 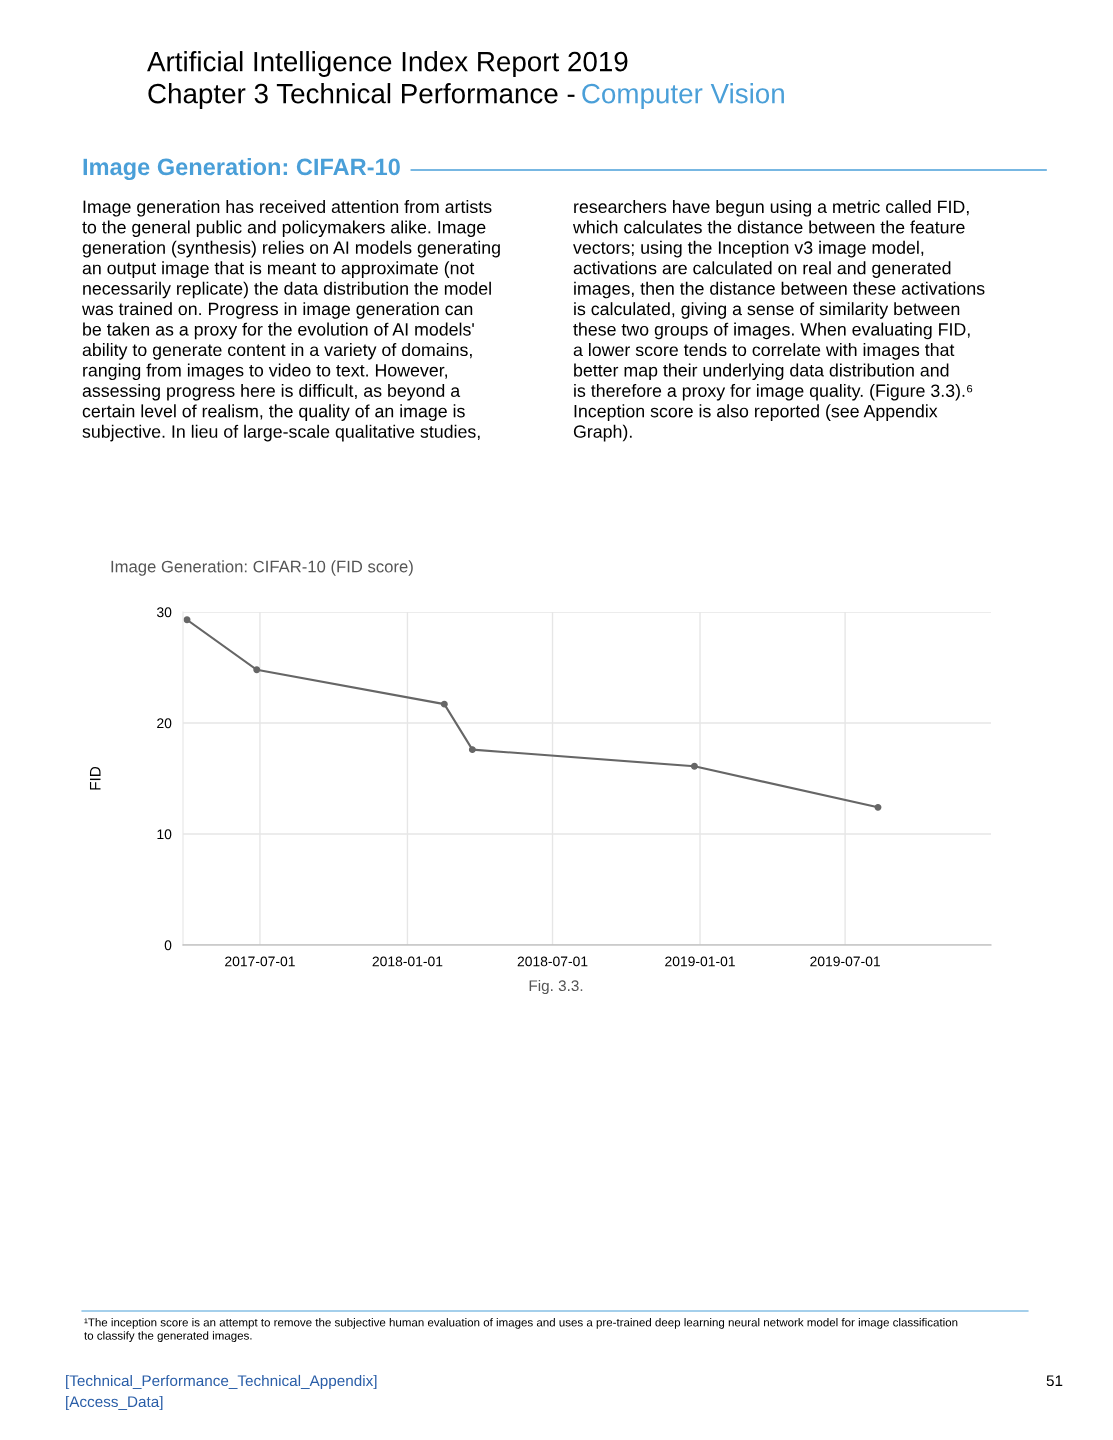 What do you see at coordinates (700, 961) in the screenshot?
I see `x-tick-label: 2019-01-01` at bounding box center [700, 961].